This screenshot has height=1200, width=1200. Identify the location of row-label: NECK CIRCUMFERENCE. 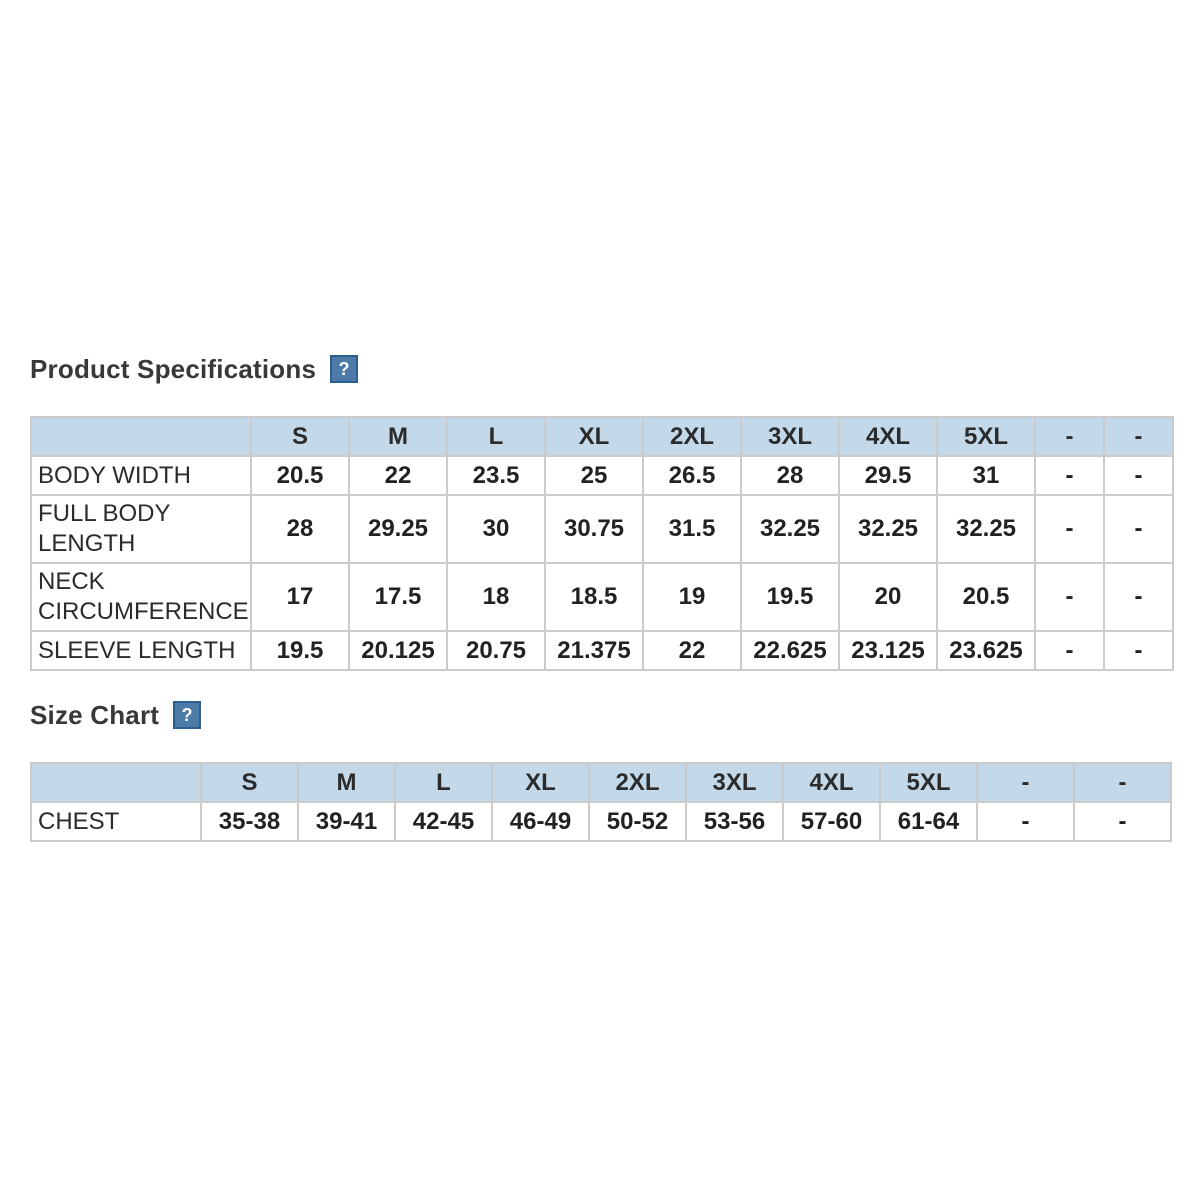
(141, 597).